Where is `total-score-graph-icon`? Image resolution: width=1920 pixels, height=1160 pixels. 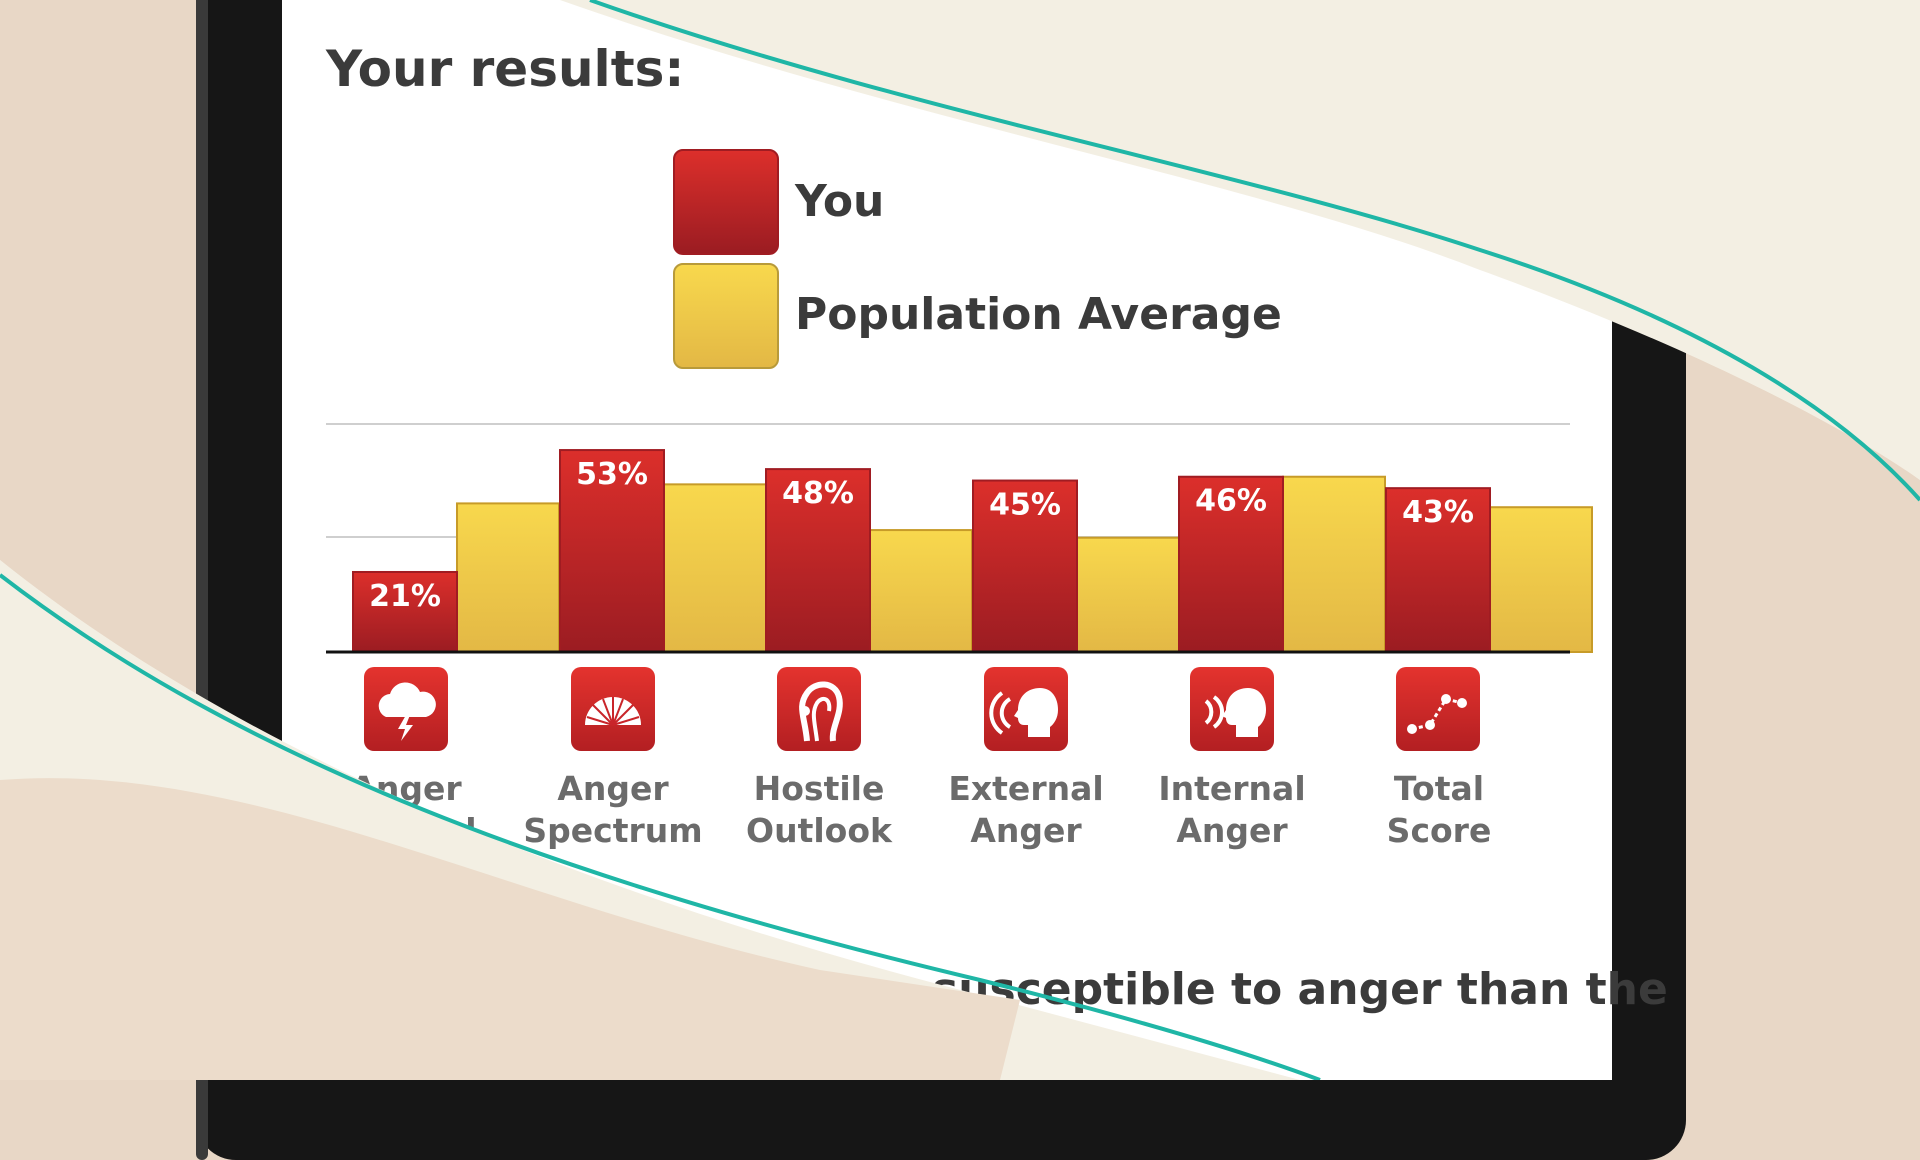
total-score-graph-icon is located at coordinates (1438, 709).